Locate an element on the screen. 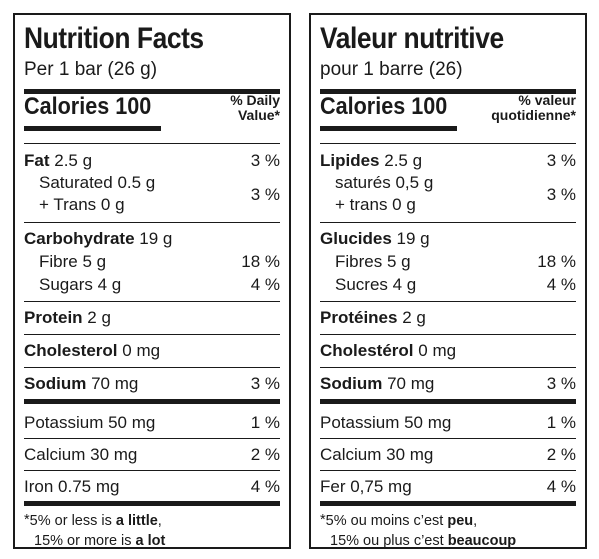 The width and height of the screenshot is (599, 559). daily-value-header: % valeur quotidienne* is located at coordinates (533, 108).